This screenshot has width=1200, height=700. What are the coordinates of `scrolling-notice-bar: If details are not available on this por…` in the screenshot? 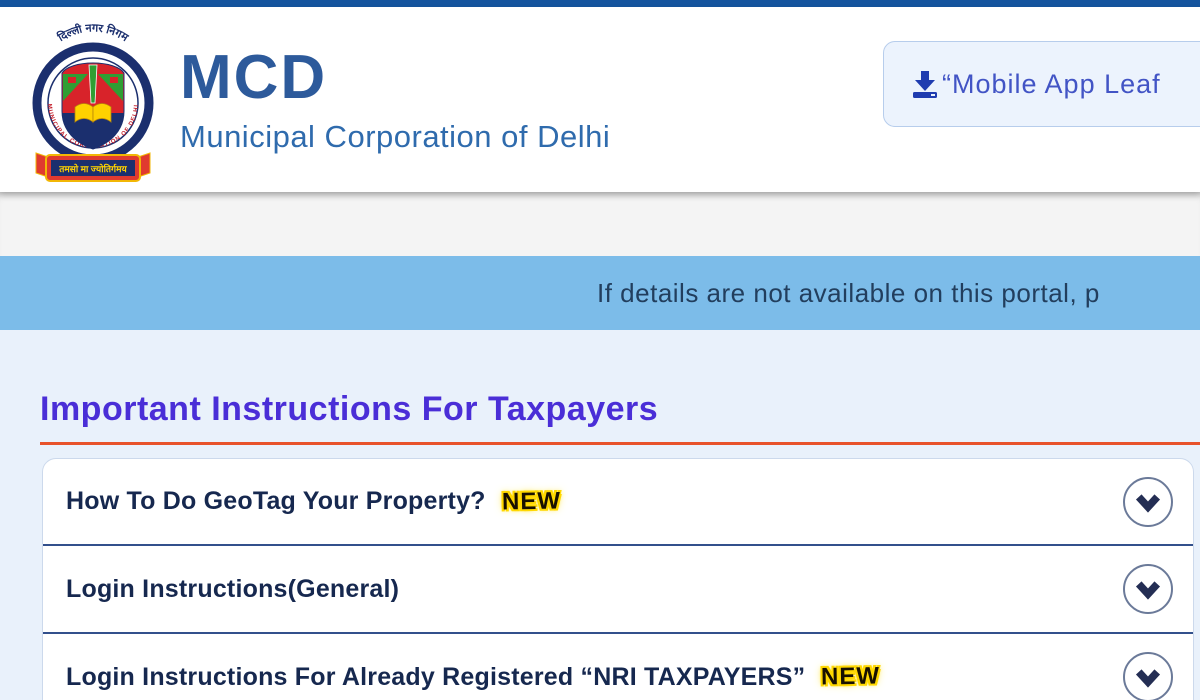 It's located at (600, 293).